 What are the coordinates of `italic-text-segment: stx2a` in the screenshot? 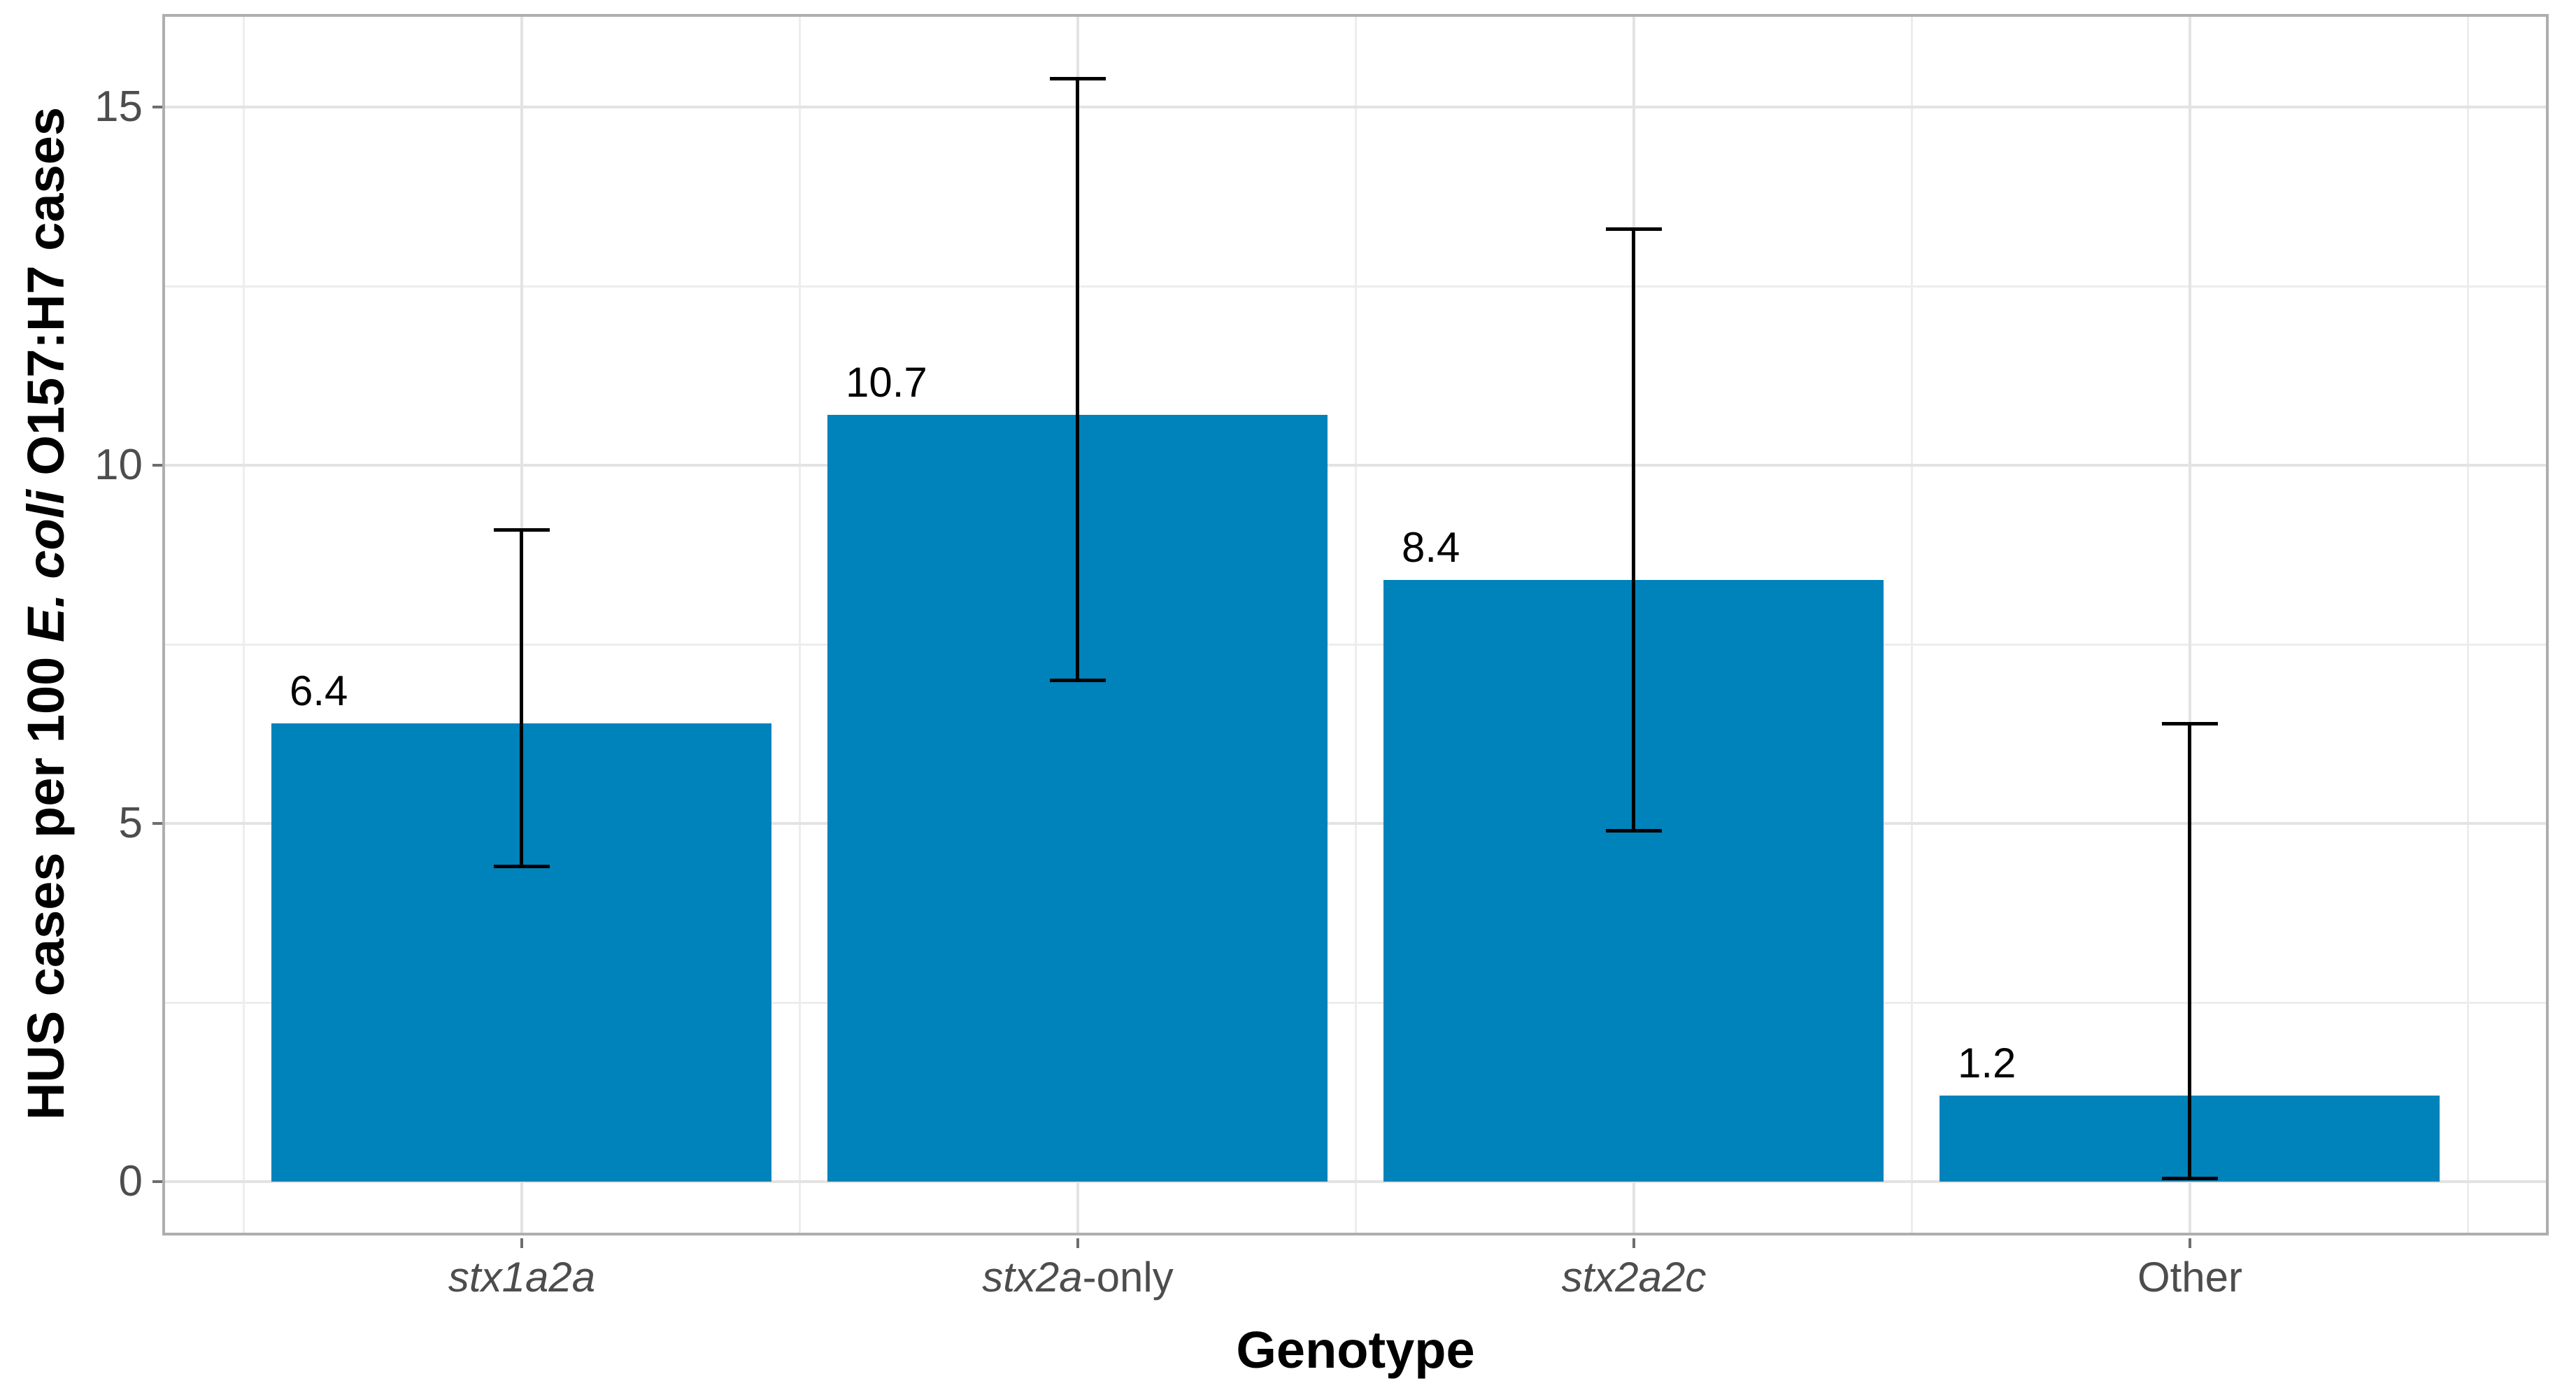 It's located at (1032, 1277).